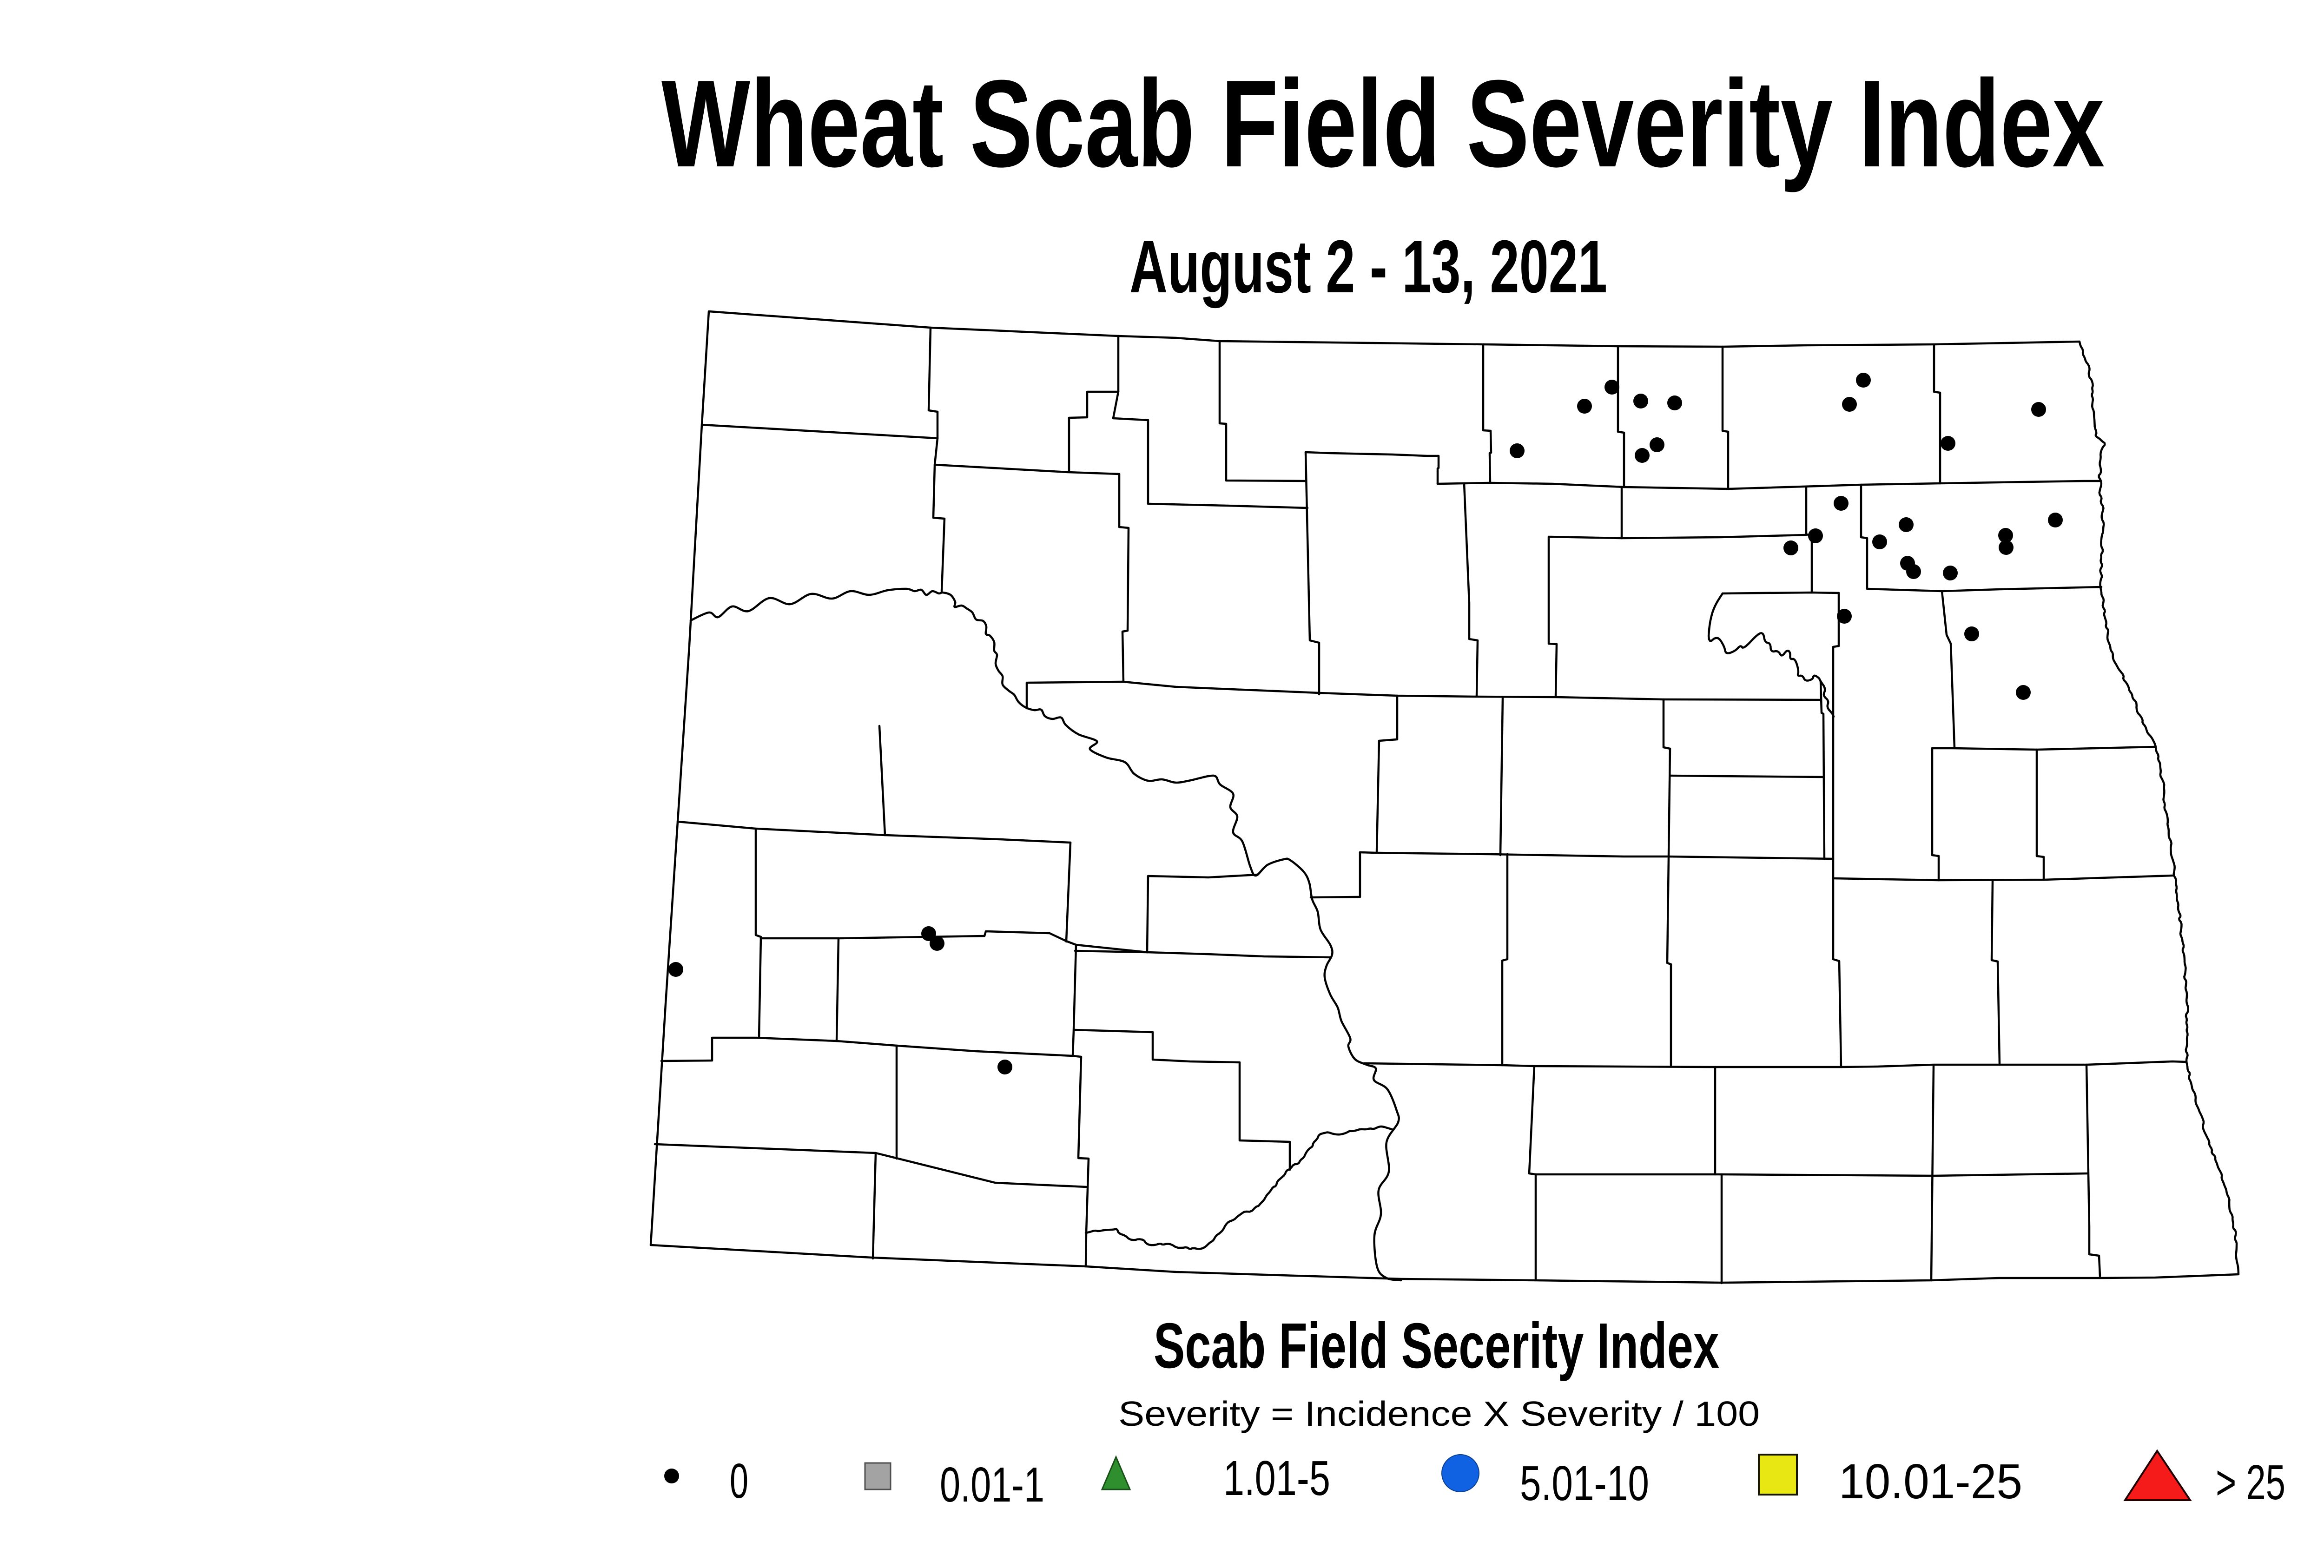 This screenshot has width=2324, height=1568. Describe the element at coordinates (1436, 1346) in the screenshot. I see `svg-text: Scab Field Secerity Index` at that location.